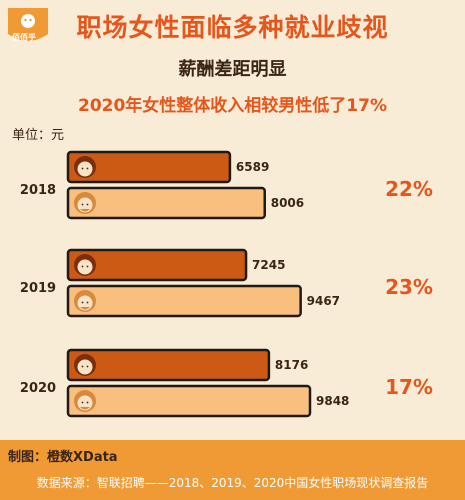 This screenshot has width=465, height=500. I want to click on page-subtitle: 薪酬差距明显, so click(232, 69).